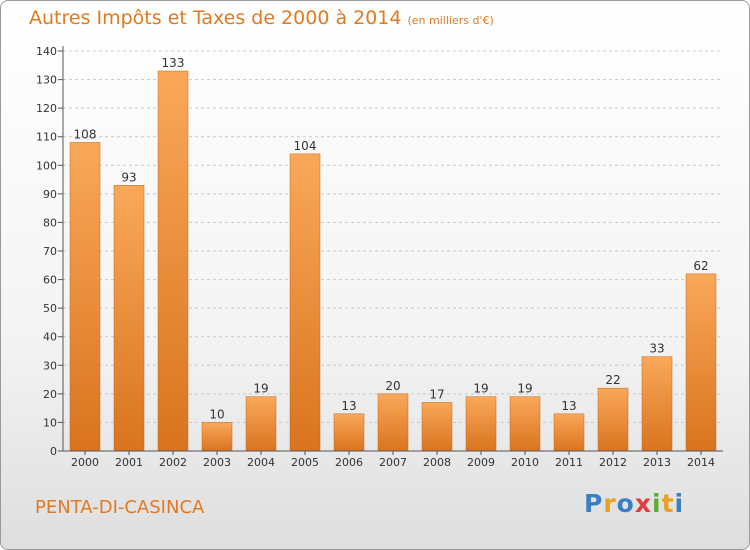 Image resolution: width=750 pixels, height=550 pixels. I want to click on logo-letter: t, so click(668, 503).